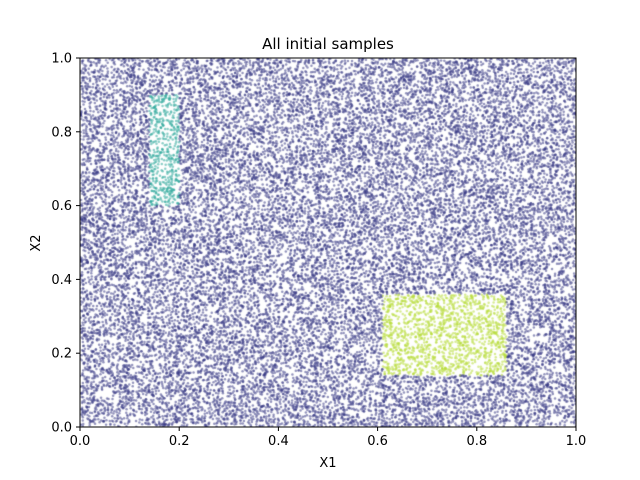 Image resolution: width=640 pixels, height=480 pixels. Describe the element at coordinates (179, 441) in the screenshot. I see `x-tick-label: 0.2` at that location.